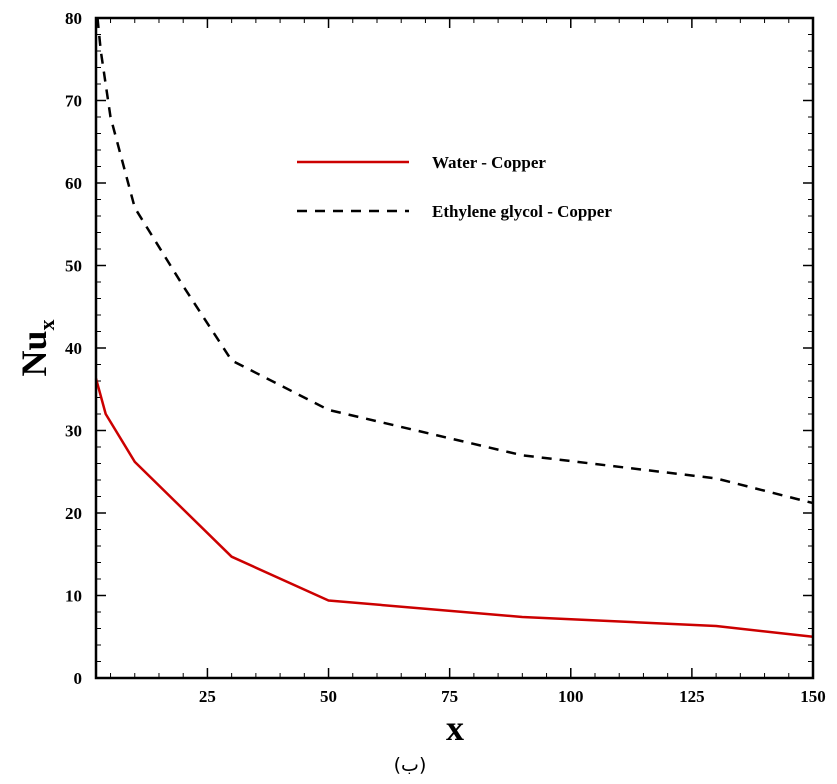 This screenshot has height=784, width=837. I want to click on y-axis-title-main: Nu, so click(34, 353).